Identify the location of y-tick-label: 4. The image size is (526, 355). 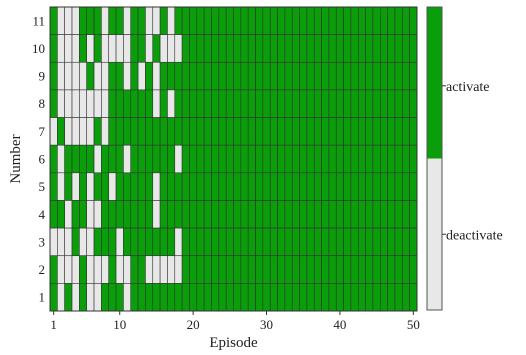
(42, 214).